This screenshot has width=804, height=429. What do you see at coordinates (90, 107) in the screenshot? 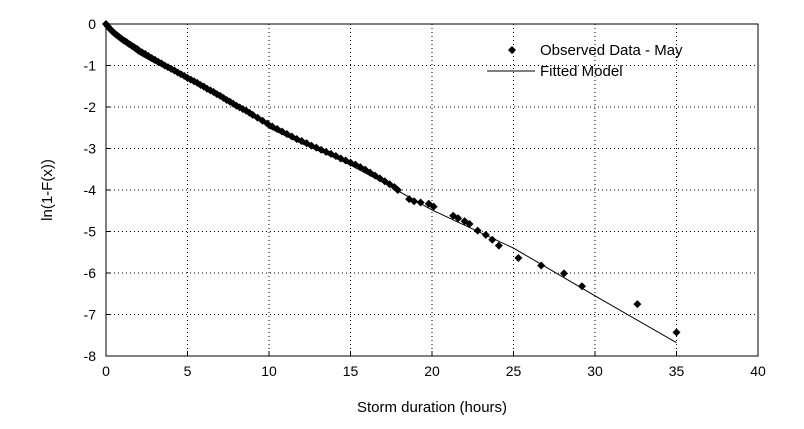
I see `y-tick-label: -2` at bounding box center [90, 107].